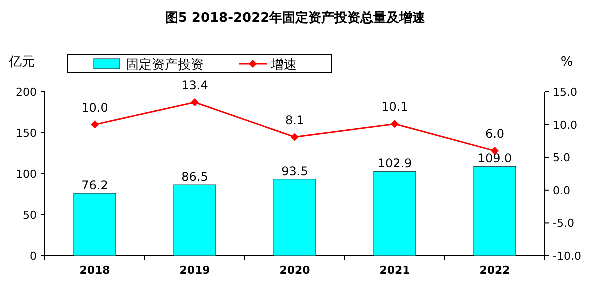 This screenshot has width=591, height=289. I want to click on y2-tick-label: 10.0, so click(565, 125).